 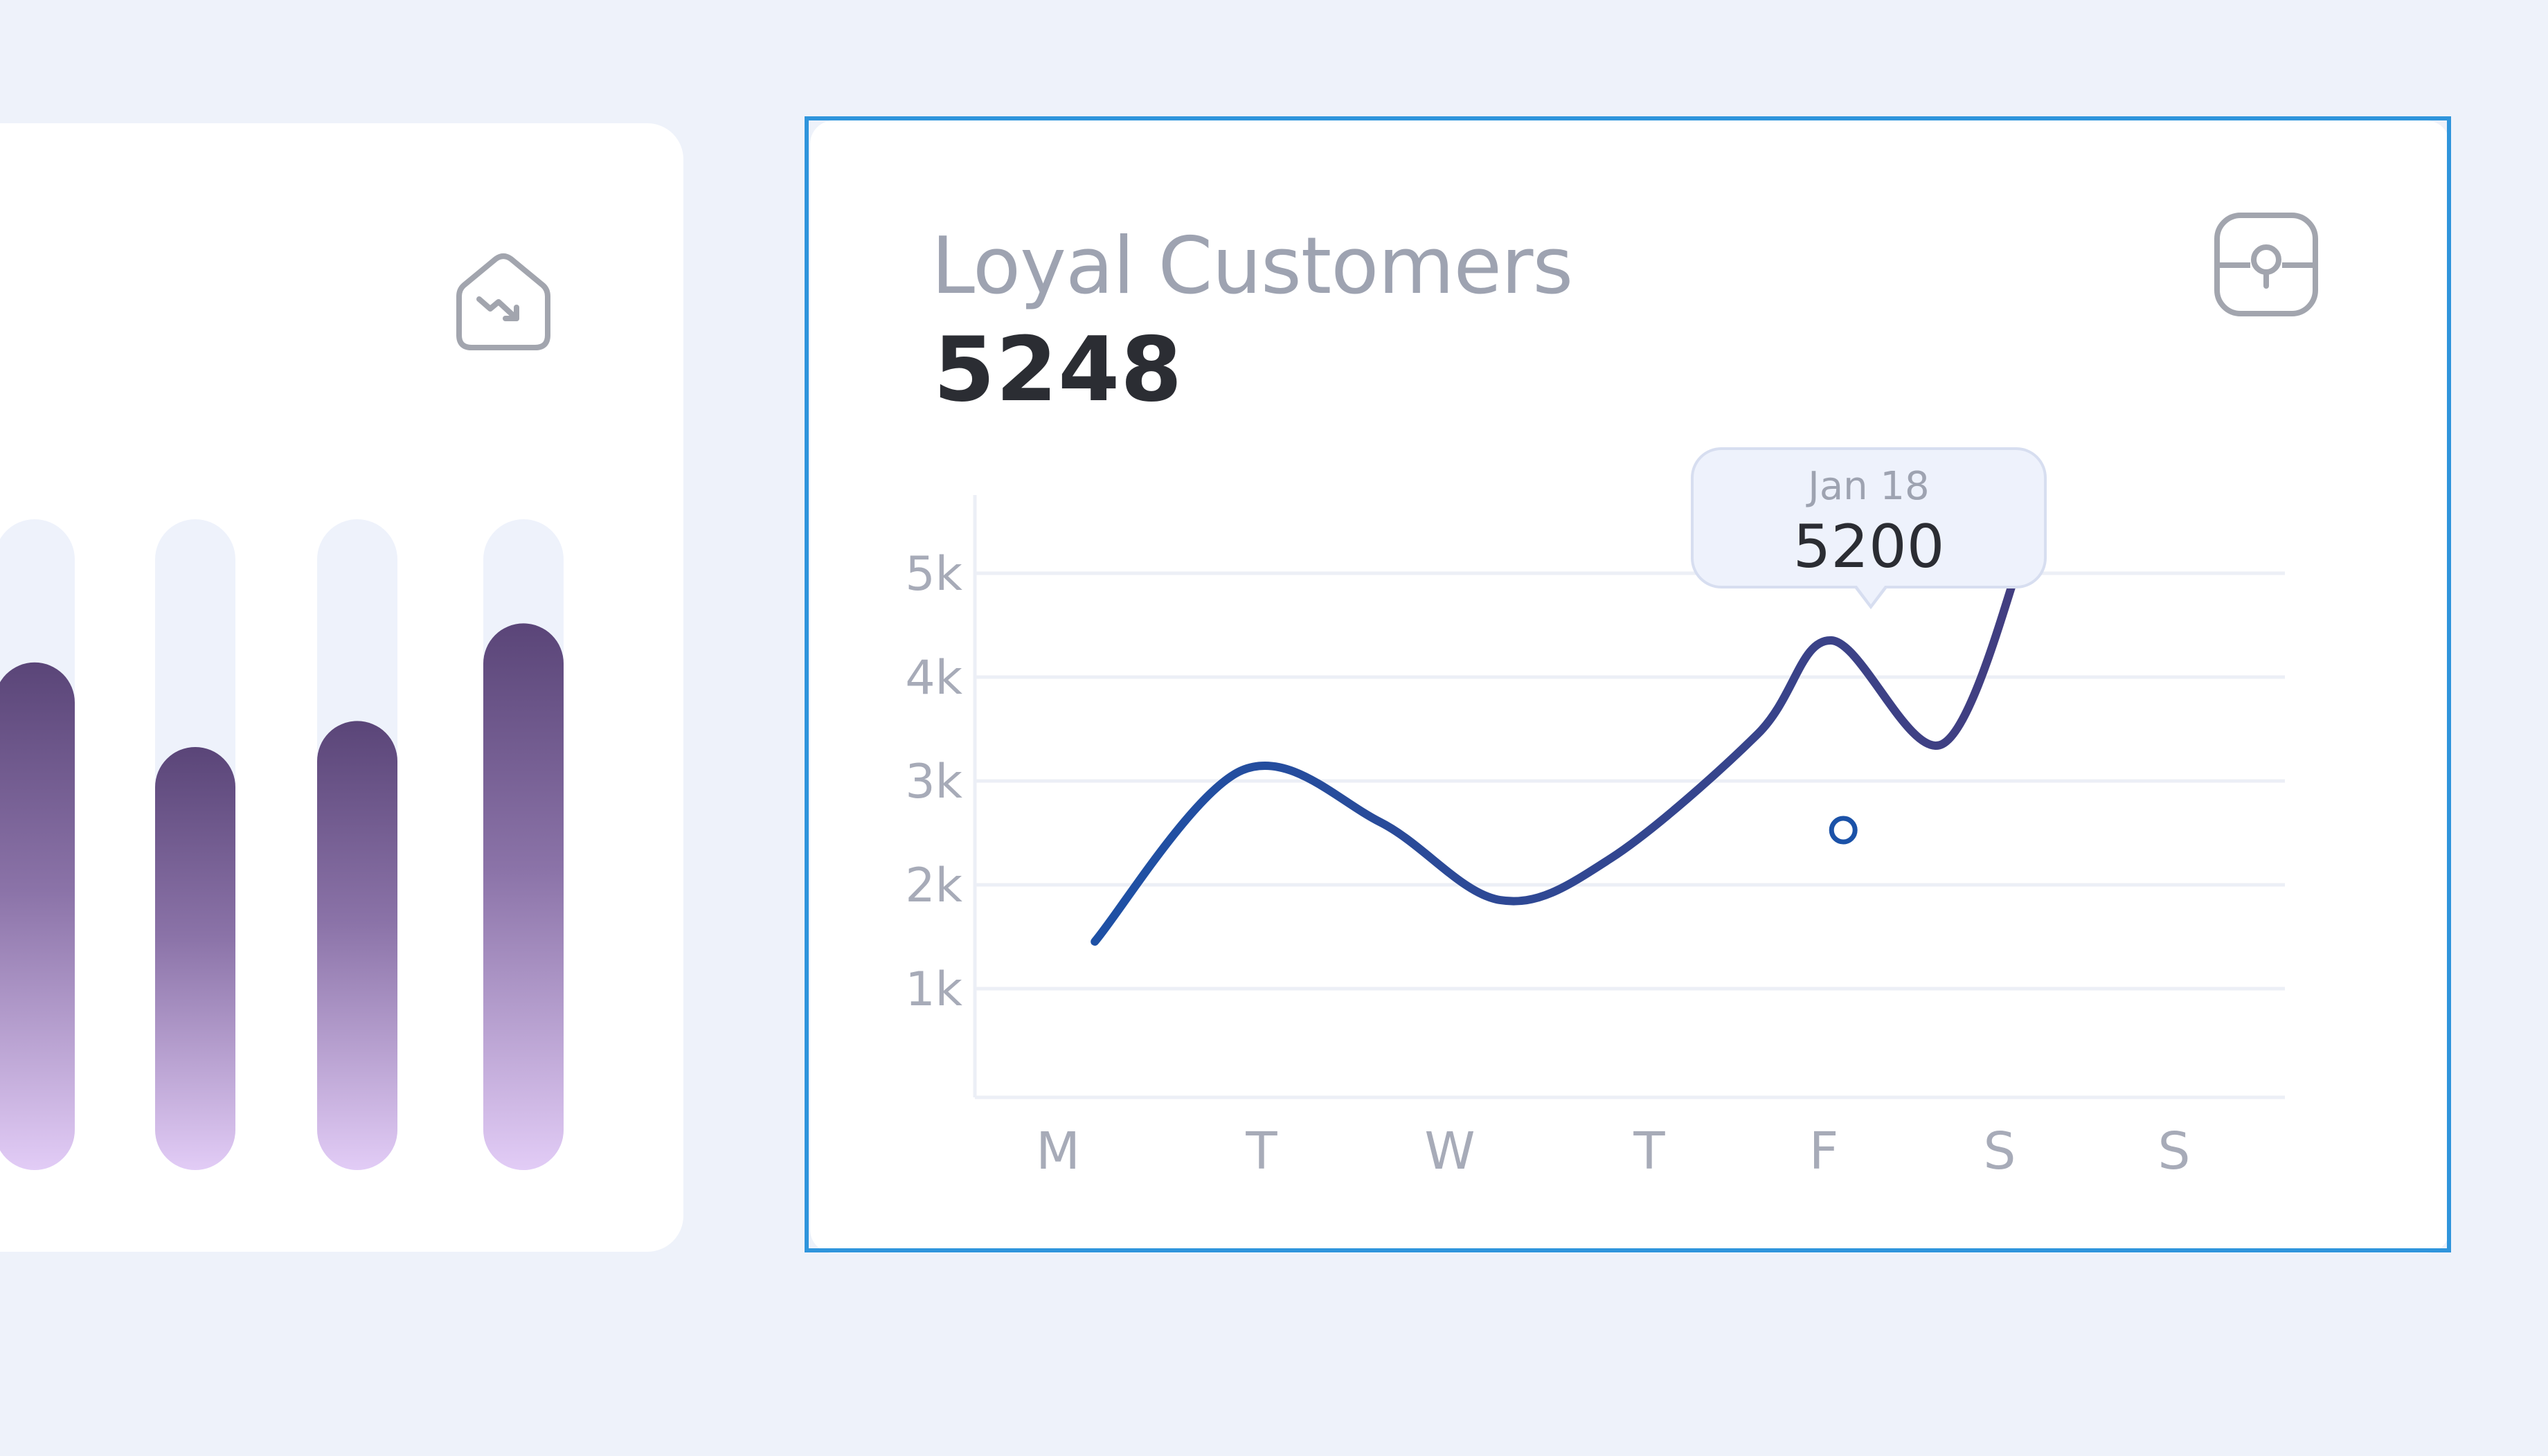 I want to click on y-tick-label: 4k, so click(x=933, y=678).